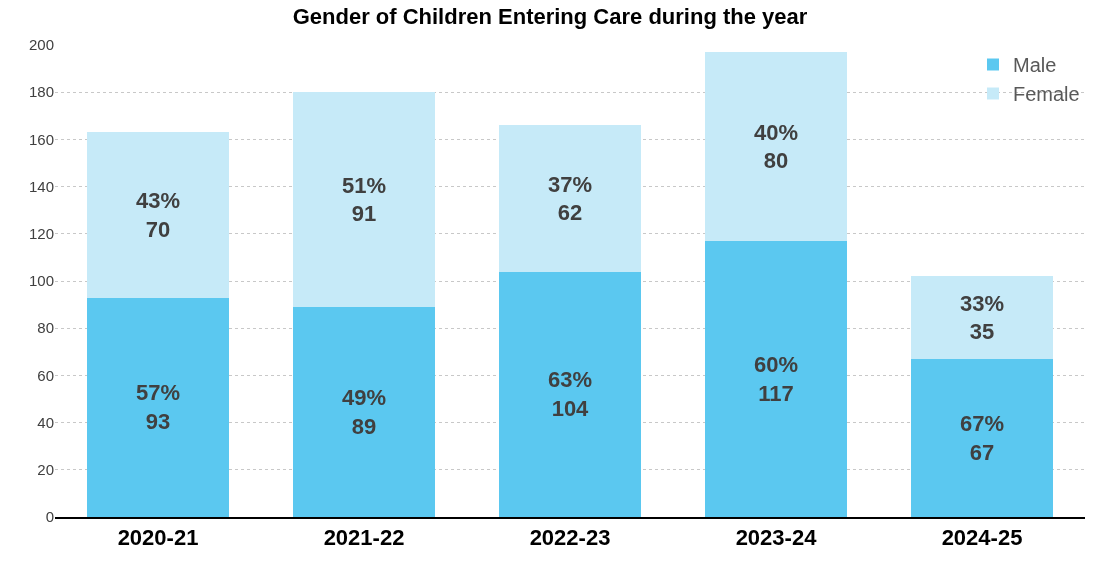 This screenshot has height=567, width=1100. What do you see at coordinates (982, 538) in the screenshot?
I see `x-tick-label: 2024-25` at bounding box center [982, 538].